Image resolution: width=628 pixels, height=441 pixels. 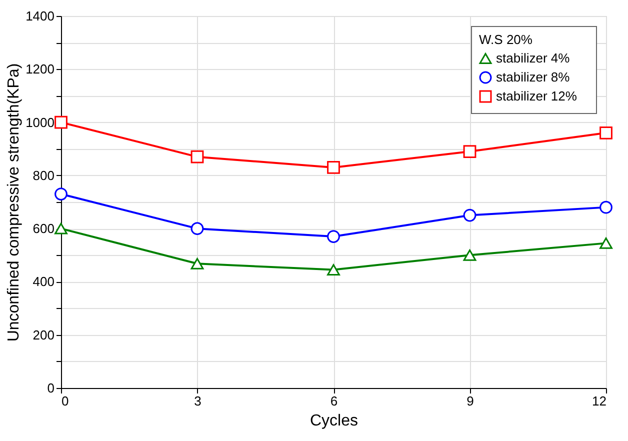 I want to click on legend-label: stabilizer 8%, so click(x=533, y=77).